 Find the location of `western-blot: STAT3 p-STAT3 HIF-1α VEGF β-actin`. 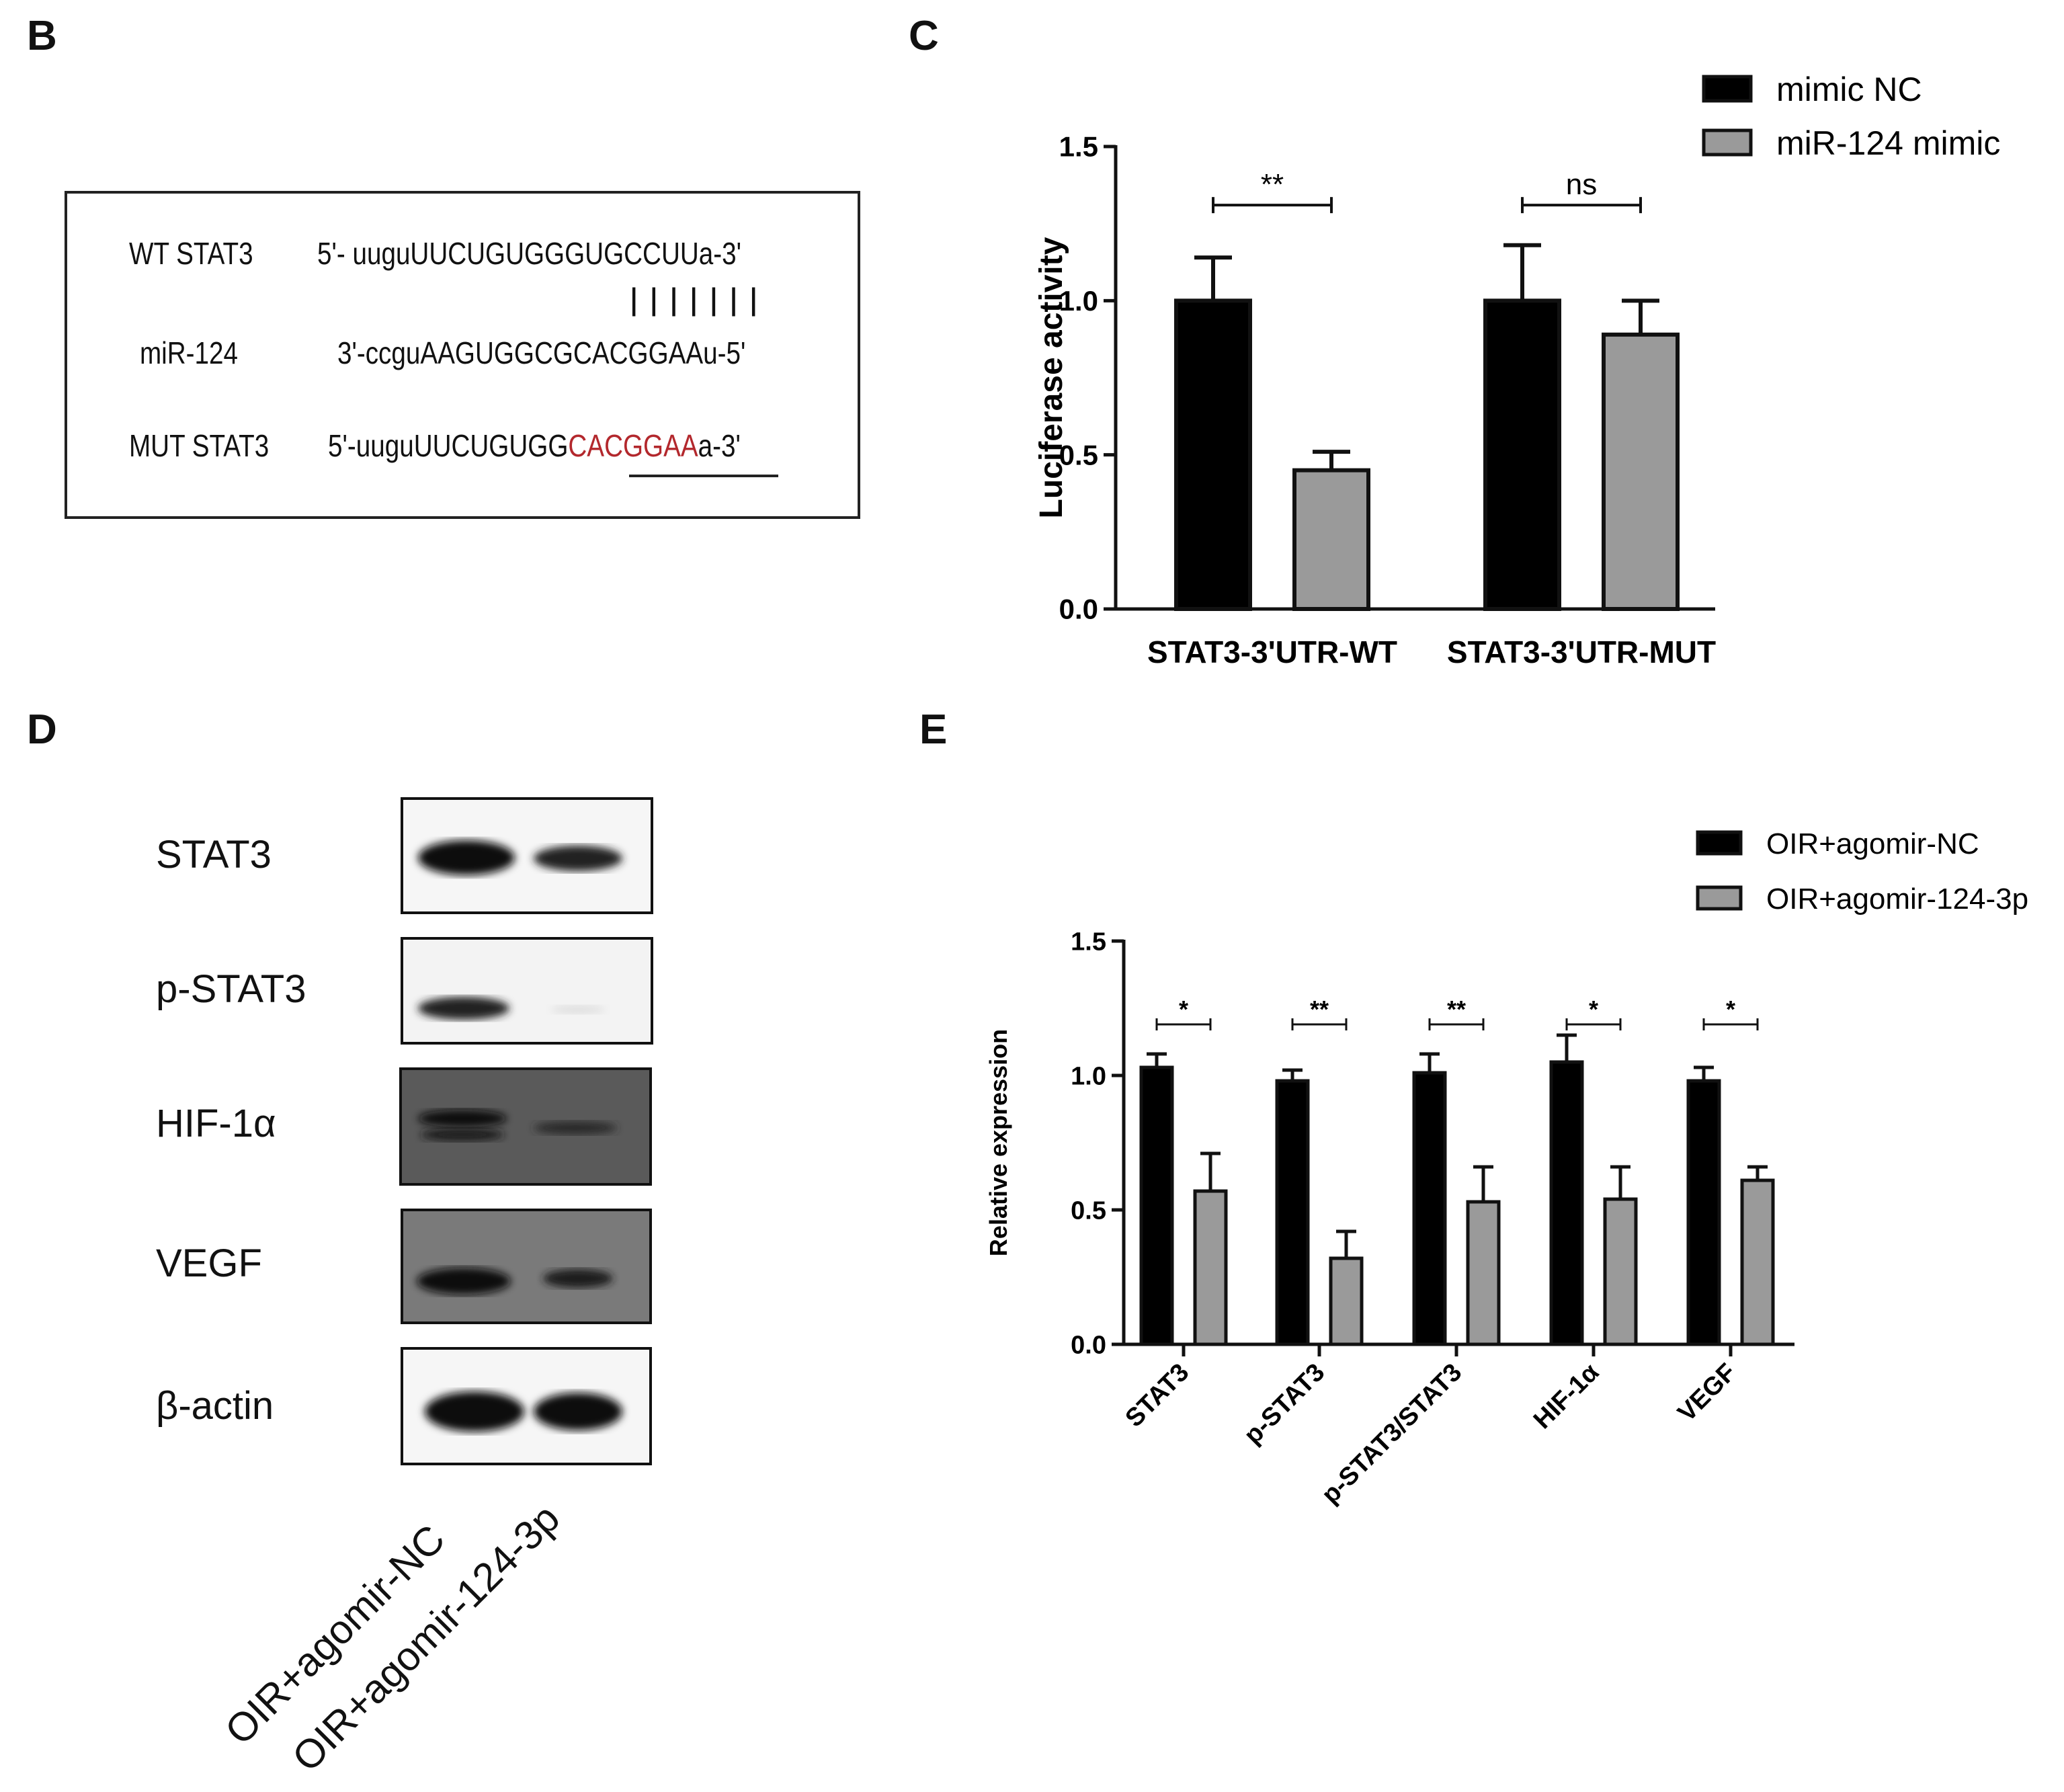

western-blot: STAT3 p-STAT3 HIF-1α VEGF β-actin is located at coordinates (424, 1290).